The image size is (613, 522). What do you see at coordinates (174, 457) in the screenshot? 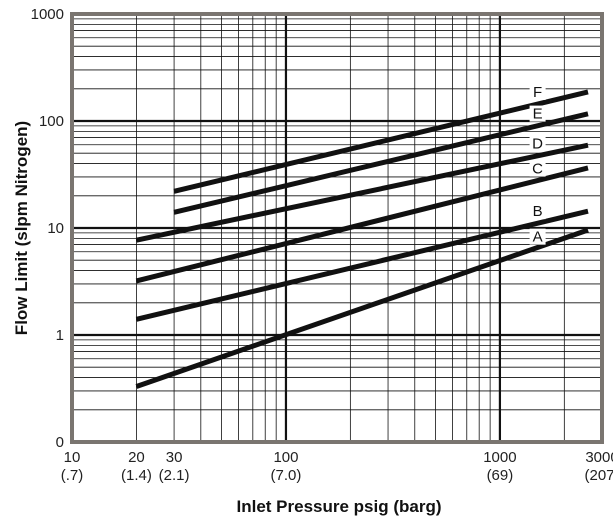
I see `x-tick-label: 30` at bounding box center [174, 457].